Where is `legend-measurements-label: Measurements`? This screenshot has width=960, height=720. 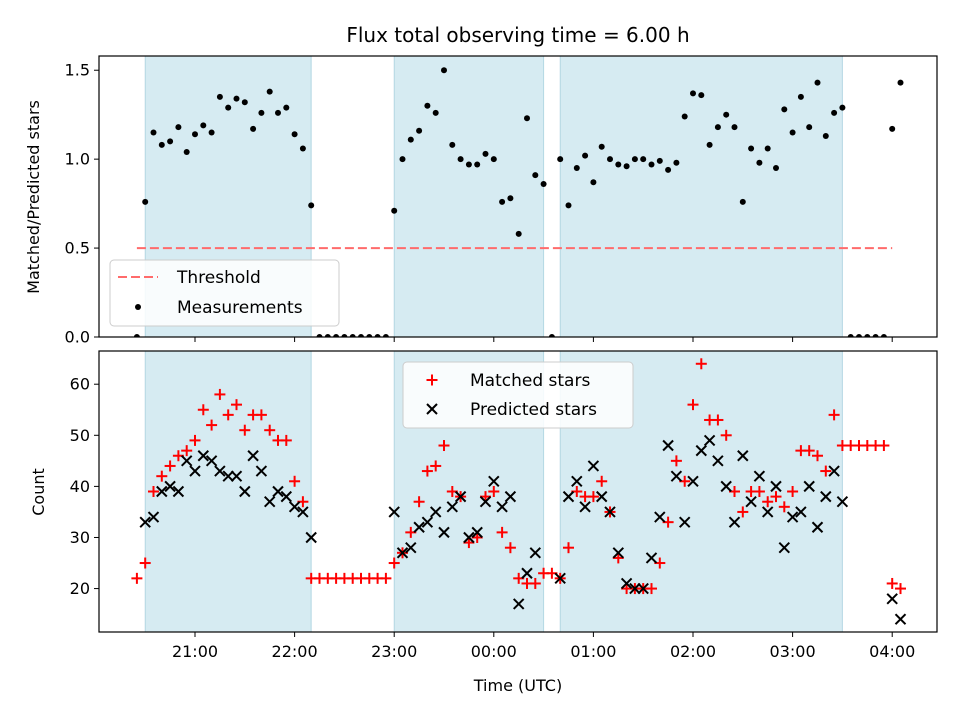
legend-measurements-label: Measurements is located at coordinates (240, 308).